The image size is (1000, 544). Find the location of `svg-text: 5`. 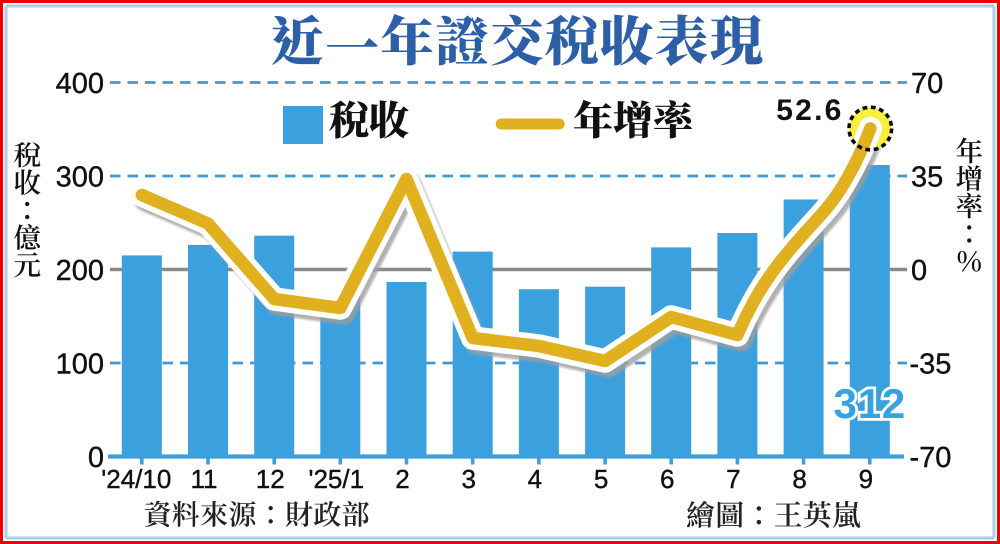

svg-text: 5 is located at coordinates (601, 479).